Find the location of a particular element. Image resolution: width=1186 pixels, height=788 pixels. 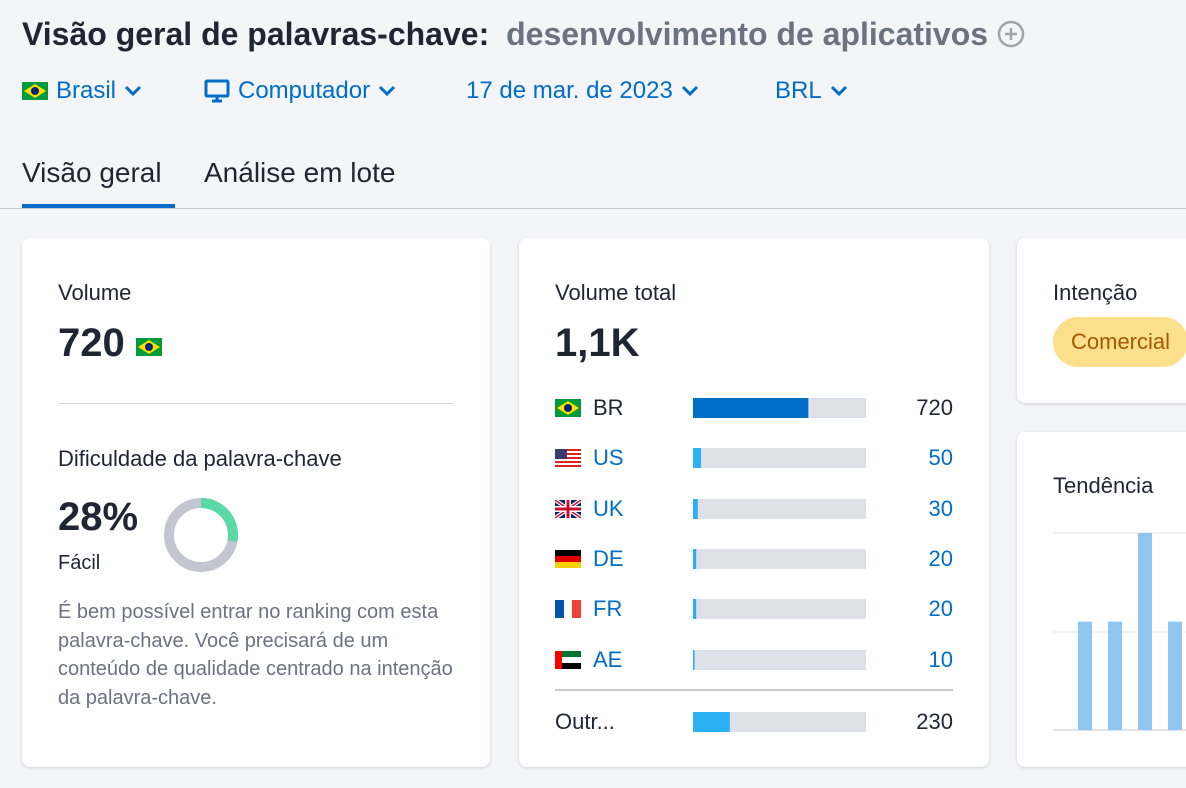

country-row: DE 20 is located at coordinates (754, 559).